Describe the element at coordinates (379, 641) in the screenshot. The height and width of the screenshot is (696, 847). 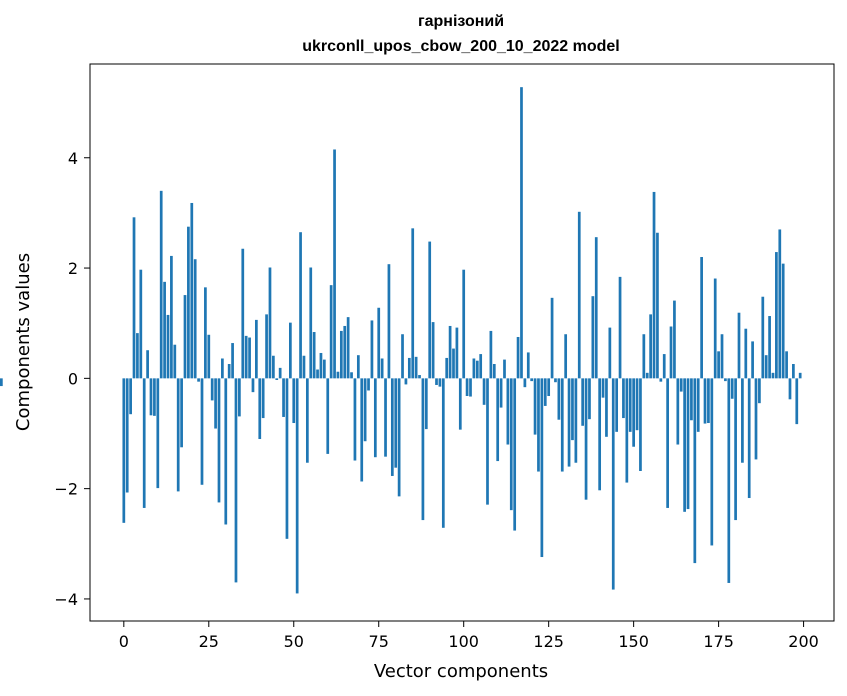
I see `x-tick-label: 75` at that location.